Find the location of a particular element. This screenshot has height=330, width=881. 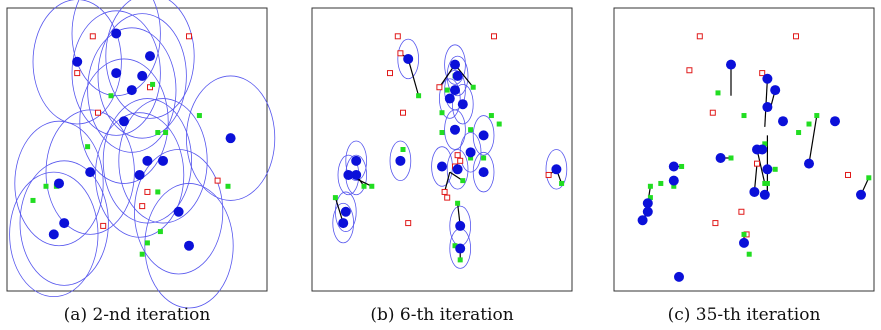

panel-caption: (c) 35-th iteration is located at coordinates (744, 315).